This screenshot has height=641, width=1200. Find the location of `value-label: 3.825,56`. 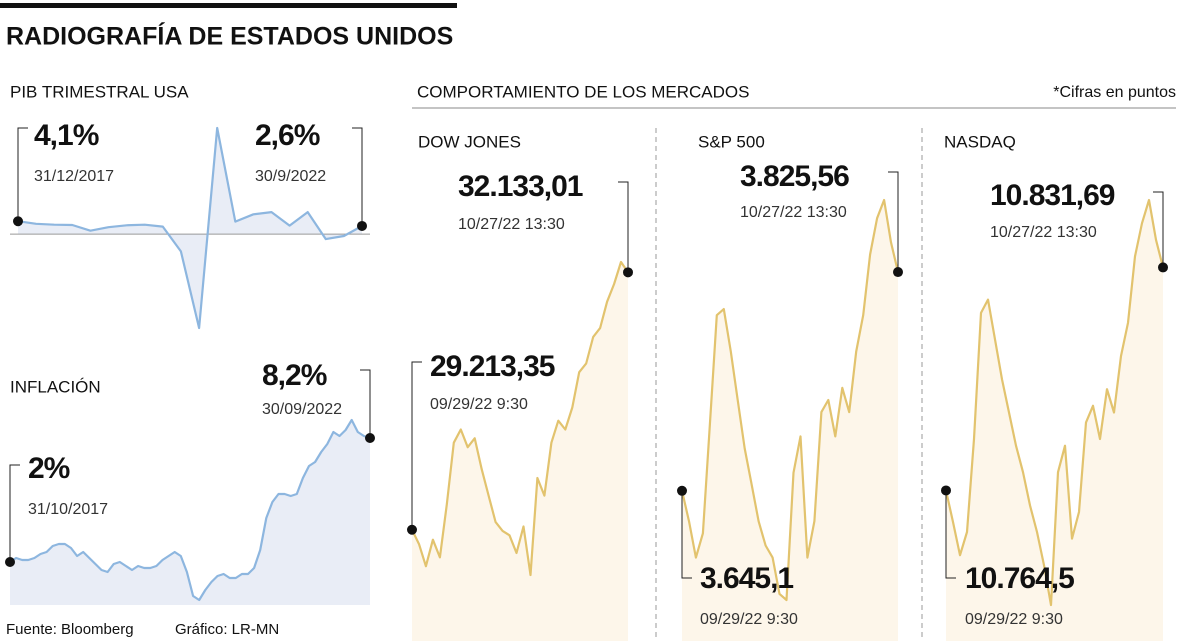

value-label: 3.825,56 is located at coordinates (794, 176).